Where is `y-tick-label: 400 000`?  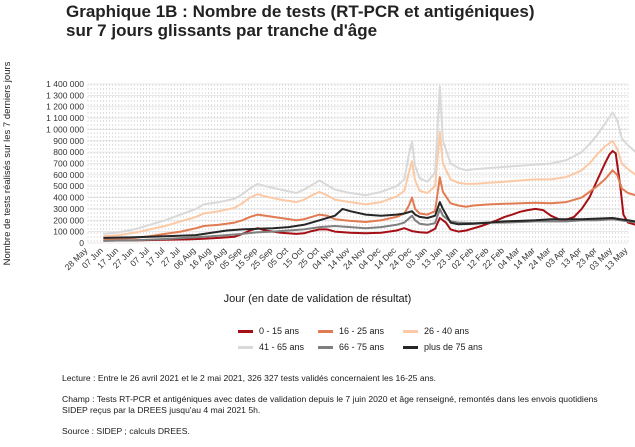
y-tick-label: 400 000 is located at coordinates (68, 198).